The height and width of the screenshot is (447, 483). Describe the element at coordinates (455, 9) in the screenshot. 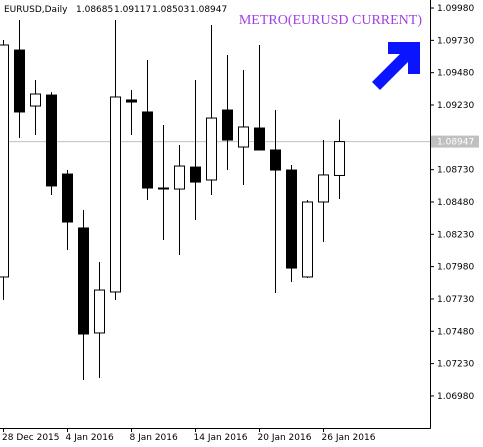

I see `y-tick-label: 1.09980` at that location.